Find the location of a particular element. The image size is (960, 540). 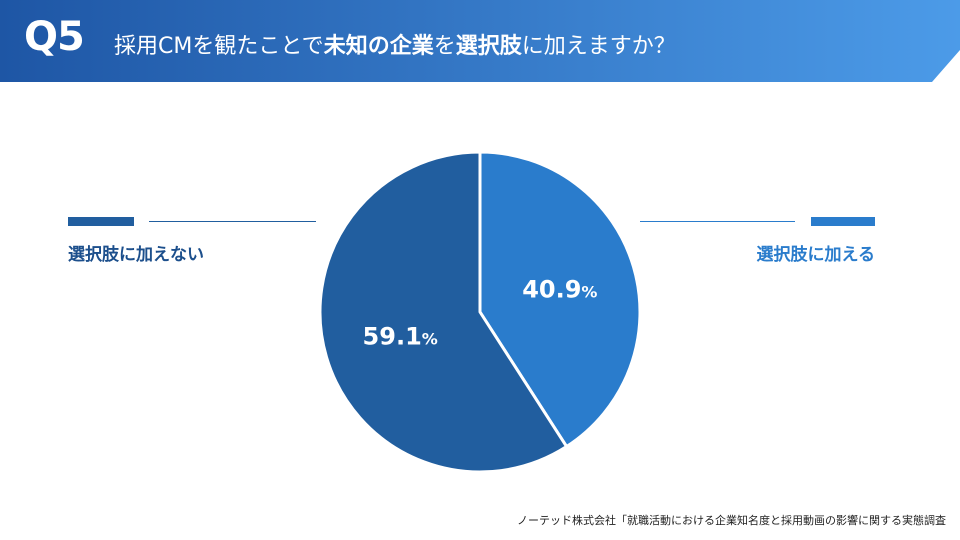

title-part: 採用CMを観たことで is located at coordinates (219, 46).